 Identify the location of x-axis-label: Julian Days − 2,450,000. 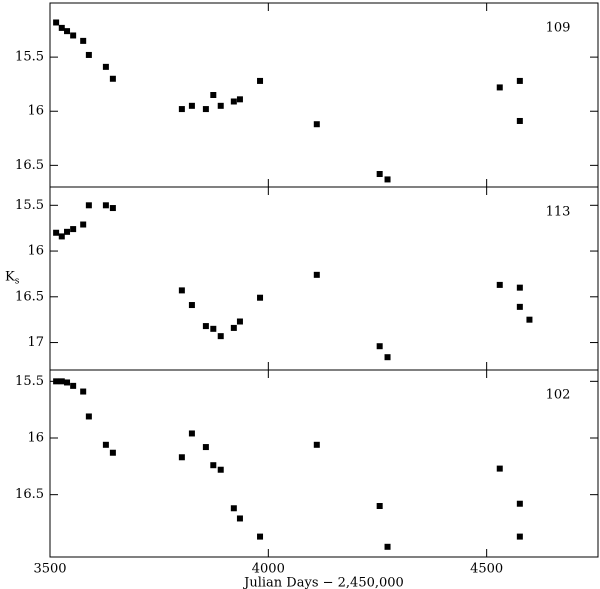
(323, 582).